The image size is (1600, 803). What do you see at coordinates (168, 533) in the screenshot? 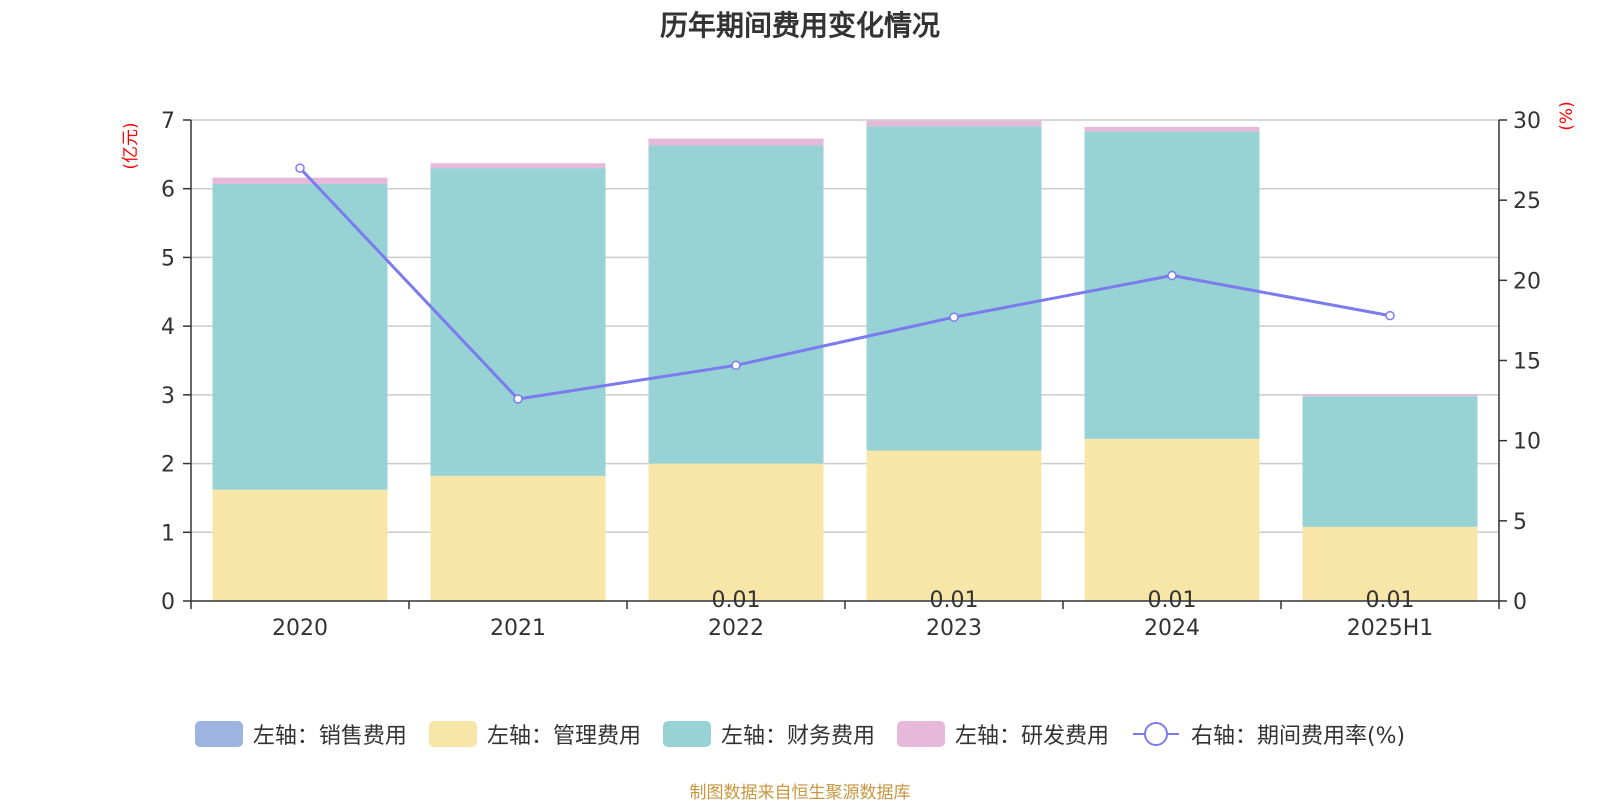
I see `y-left-tick-label: 1` at bounding box center [168, 533].